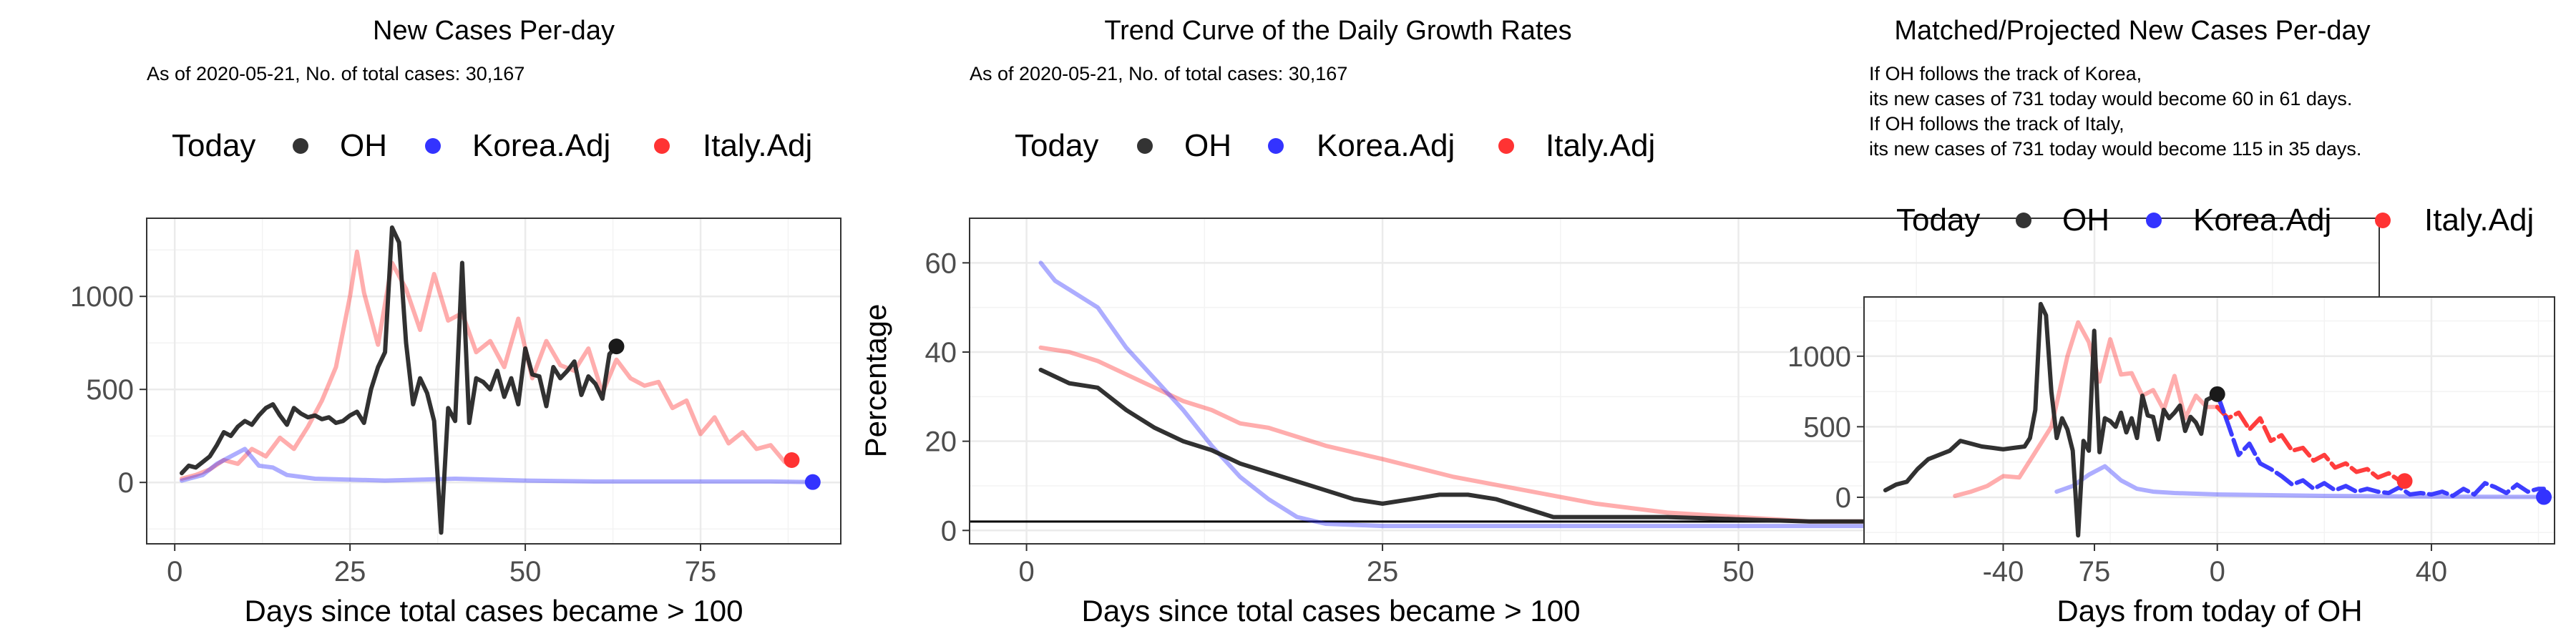 The height and width of the screenshot is (644, 2576). I want to click on panel-3-xlabel: Days from today of OH, so click(2209, 611).